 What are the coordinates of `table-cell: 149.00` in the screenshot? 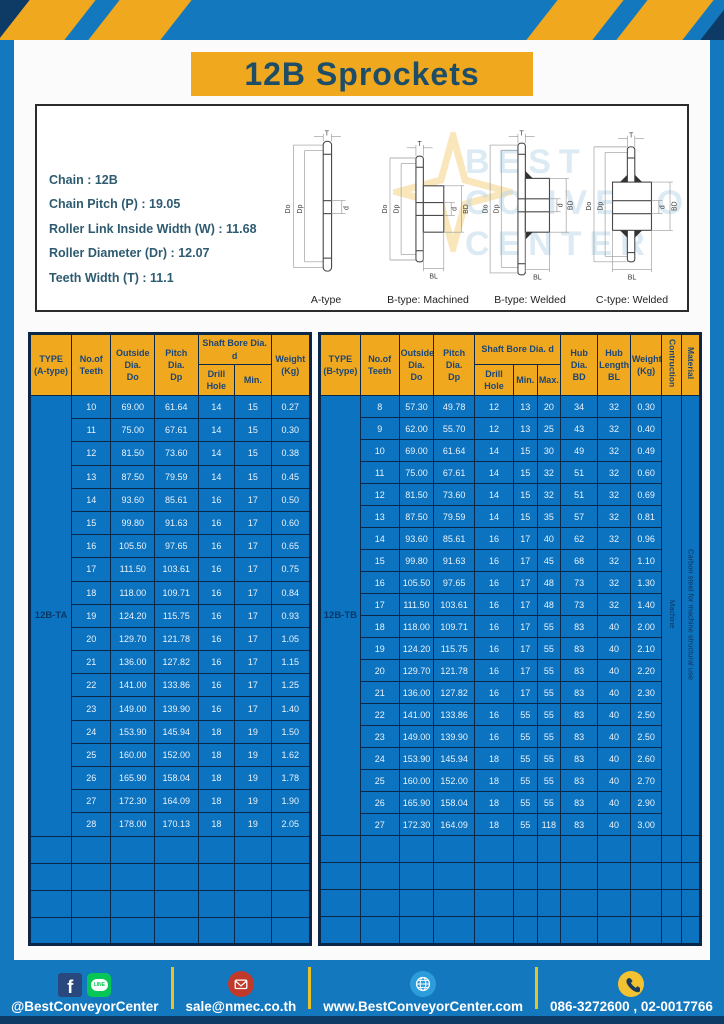 It's located at (133, 708).